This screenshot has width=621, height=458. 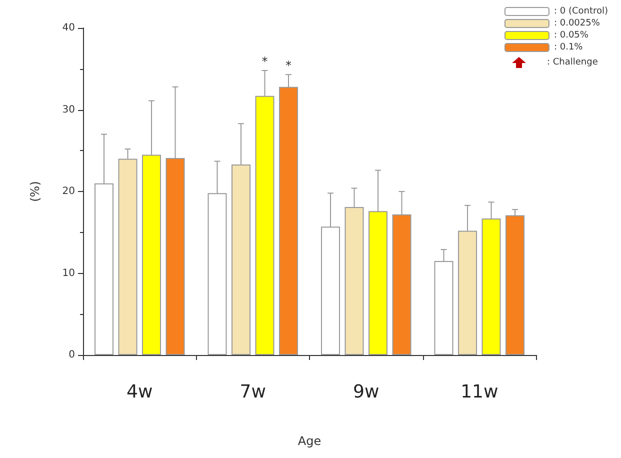 What do you see at coordinates (366, 392) in the screenshot?
I see `x-tick-label: 9w` at bounding box center [366, 392].